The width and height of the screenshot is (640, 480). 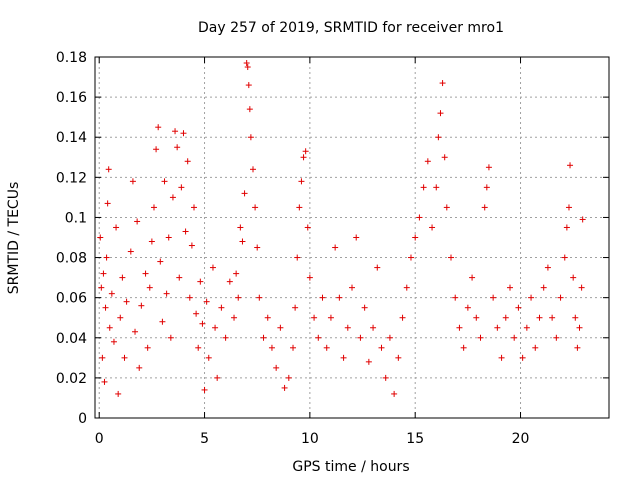 I want to click on x-tick-labels: 0 5 10 15 20, so click(x=312, y=439).